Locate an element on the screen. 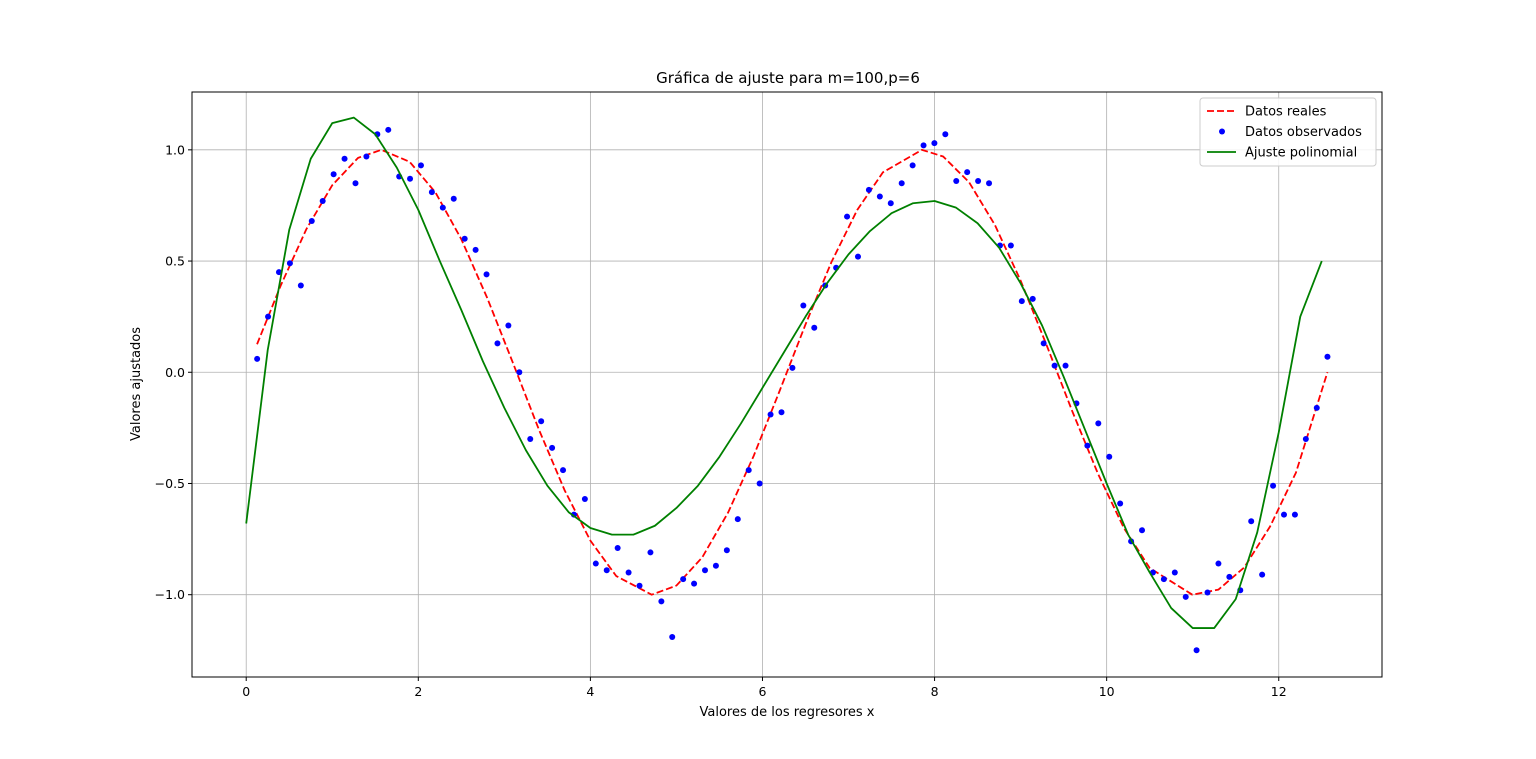 This screenshot has width=1536, height=759. x-axis-label: Valores de los regresores x is located at coordinates (787, 712).